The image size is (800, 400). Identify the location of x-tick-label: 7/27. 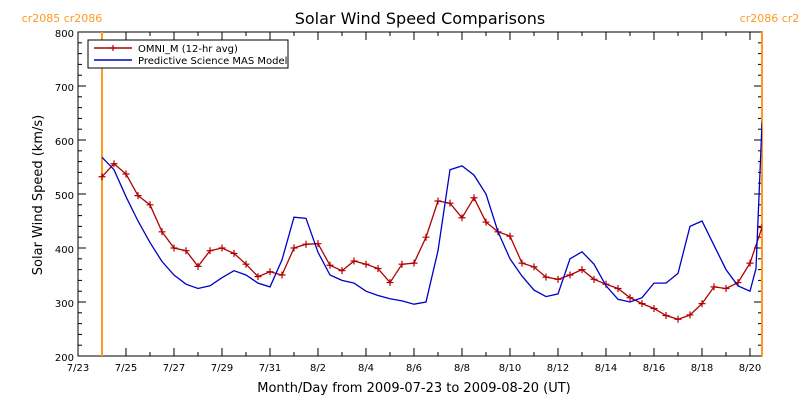
(174, 368).